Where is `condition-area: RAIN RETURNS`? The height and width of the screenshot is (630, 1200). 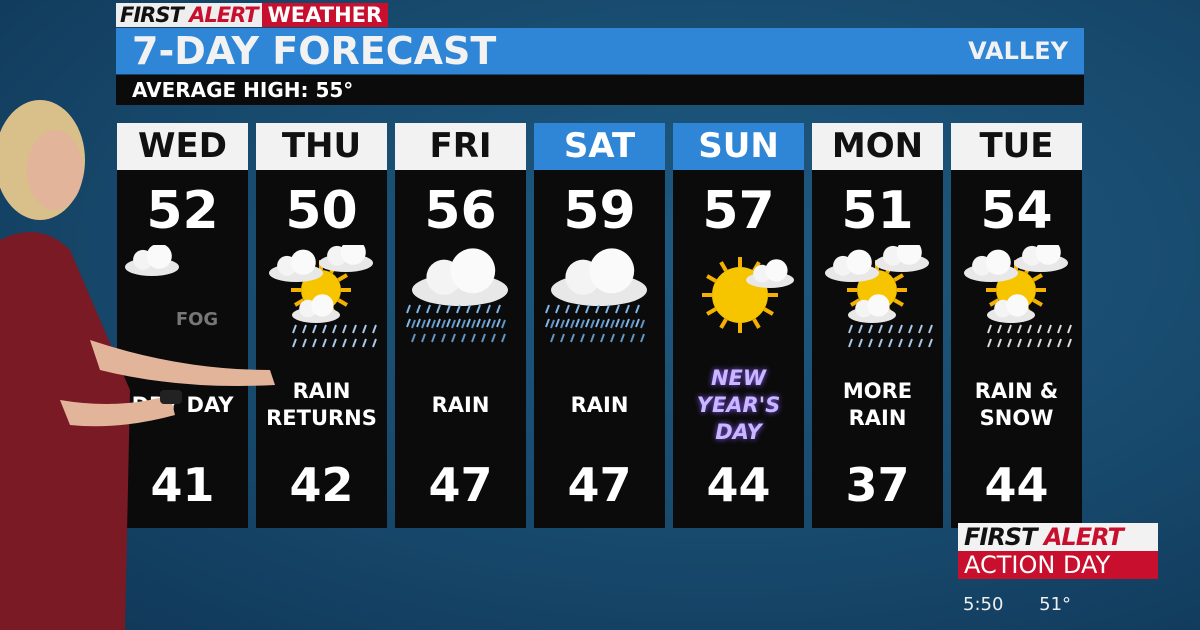 condition-area: RAIN RETURNS is located at coordinates (321, 405).